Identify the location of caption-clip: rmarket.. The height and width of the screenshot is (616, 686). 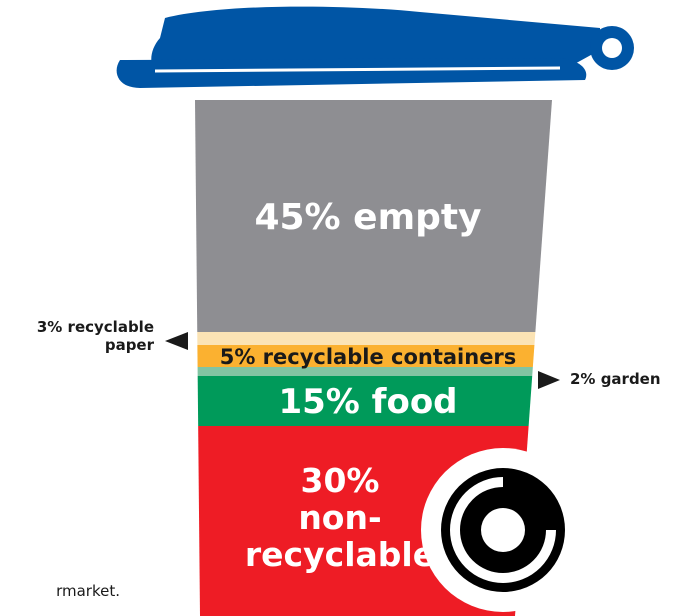
(60, 593).